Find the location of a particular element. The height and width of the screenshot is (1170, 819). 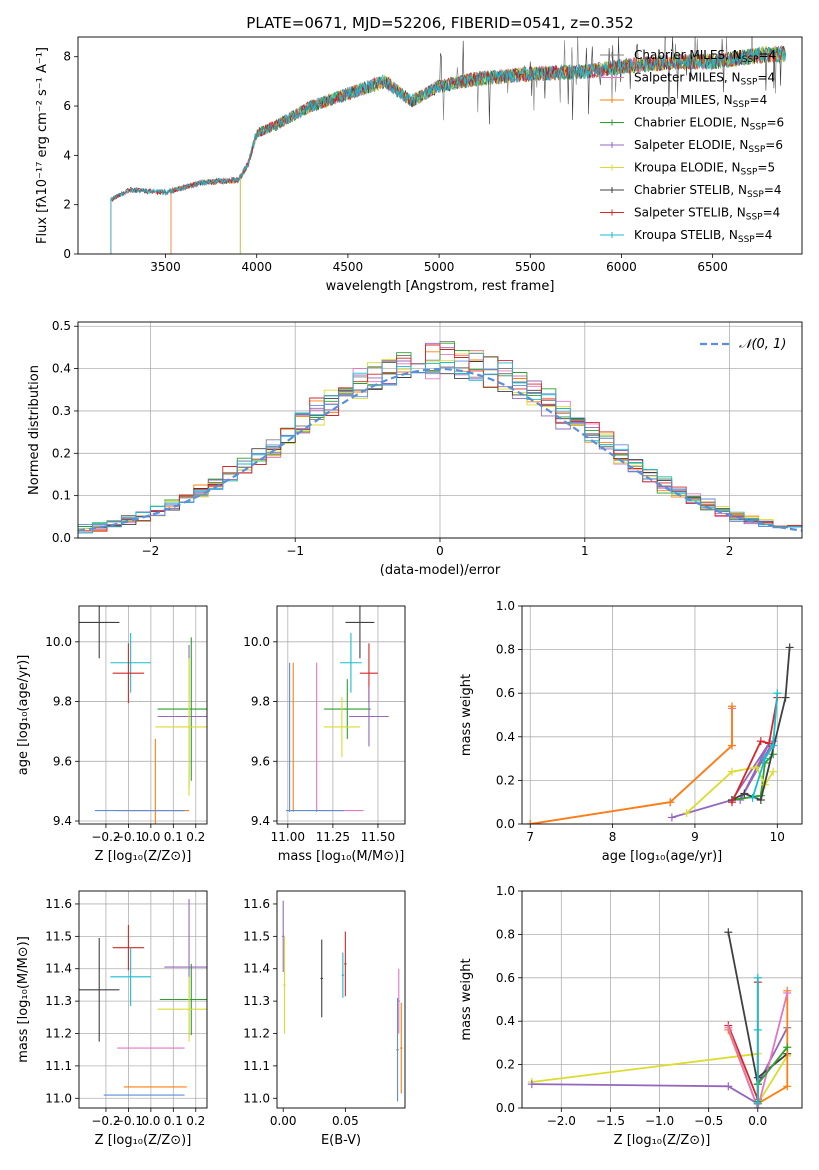

legend-label: Chabrier MILES, NSSP=4 is located at coordinates (705, 56).